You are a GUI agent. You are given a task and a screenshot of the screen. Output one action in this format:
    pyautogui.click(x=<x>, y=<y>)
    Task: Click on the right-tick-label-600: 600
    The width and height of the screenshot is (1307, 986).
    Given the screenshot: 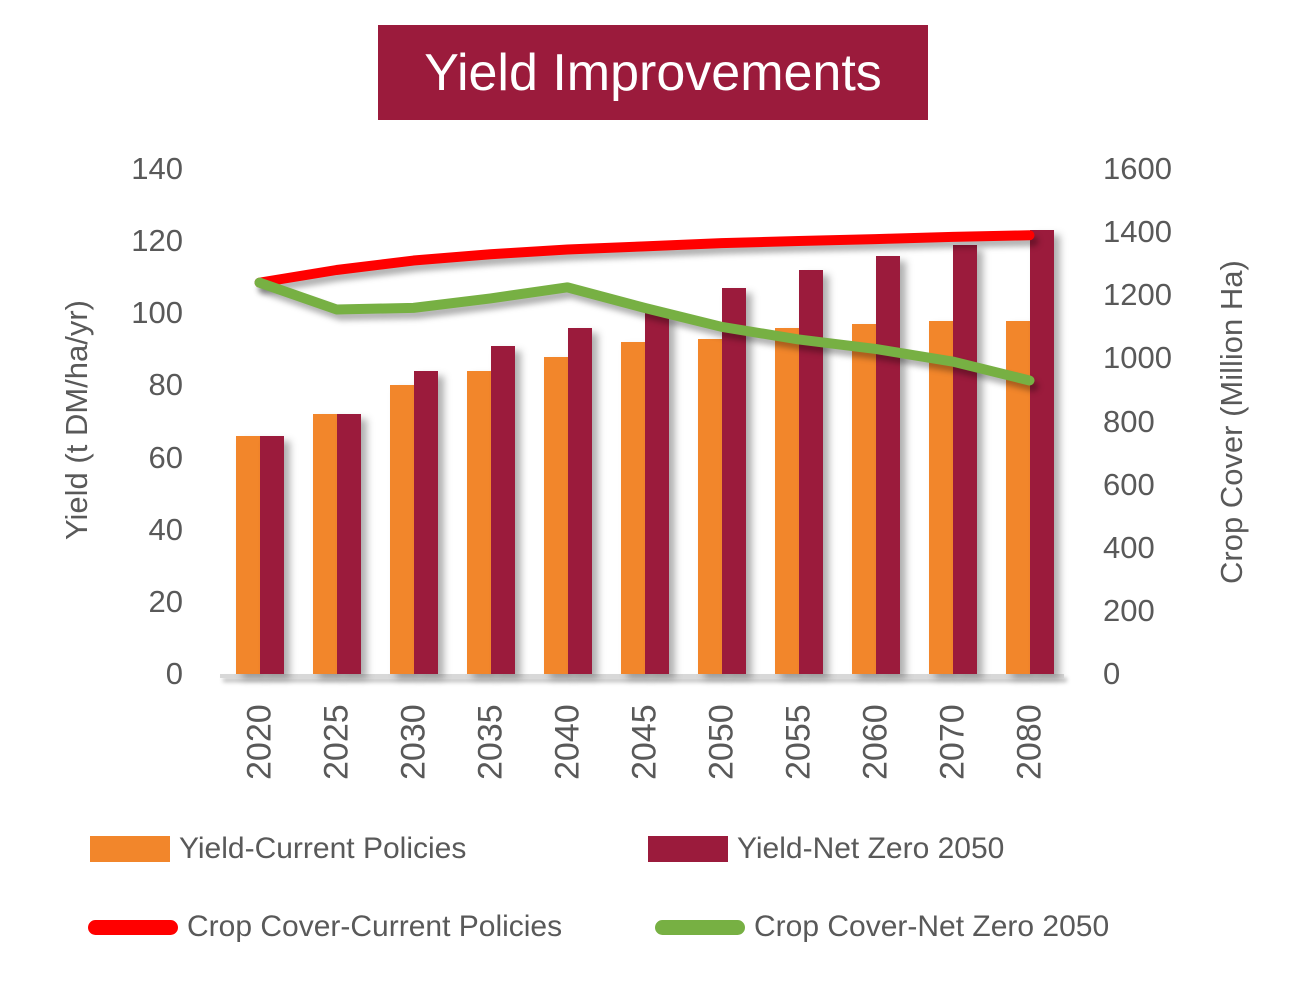 What is the action you would take?
    pyautogui.click(x=1129, y=484)
    